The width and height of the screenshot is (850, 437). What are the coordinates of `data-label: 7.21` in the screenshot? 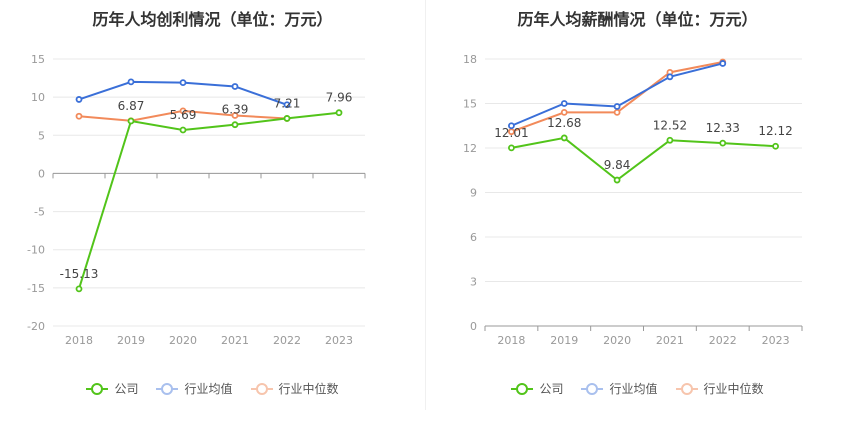 It's located at (287, 103).